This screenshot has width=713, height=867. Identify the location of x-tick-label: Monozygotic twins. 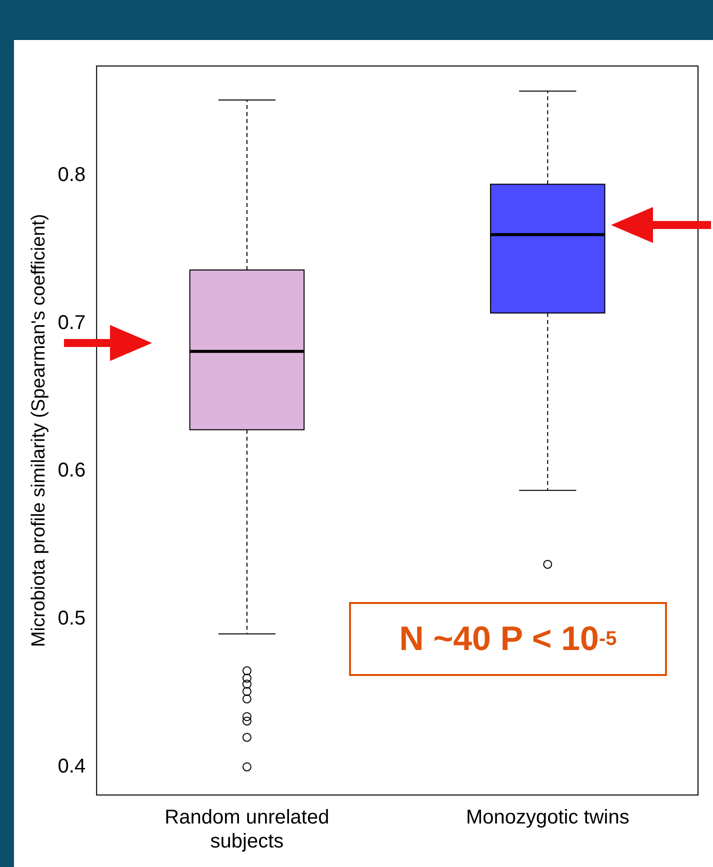
(548, 817).